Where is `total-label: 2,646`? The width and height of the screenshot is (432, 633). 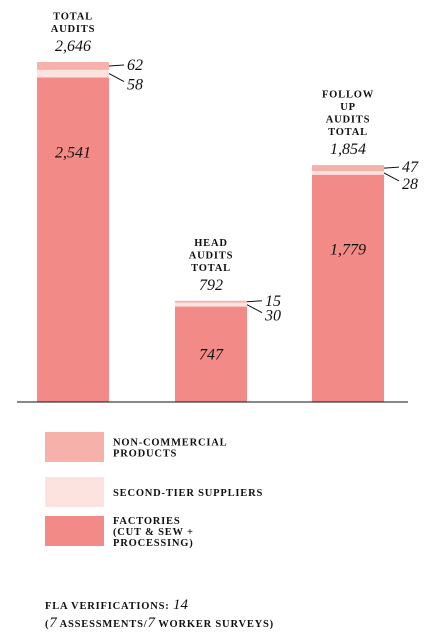
total-label: 2,646 is located at coordinates (73, 46).